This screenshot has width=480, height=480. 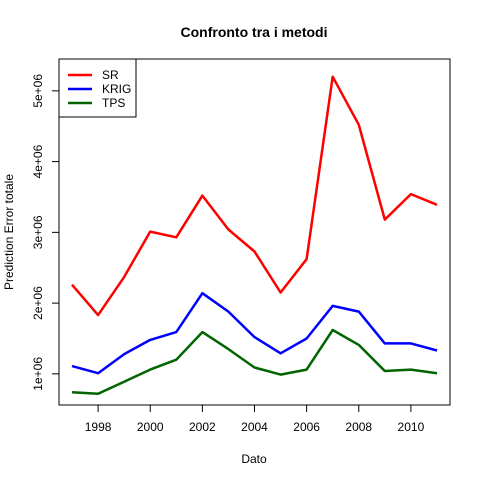 What do you see at coordinates (38, 91) in the screenshot?
I see `y-tick-label: 5e+06` at bounding box center [38, 91].